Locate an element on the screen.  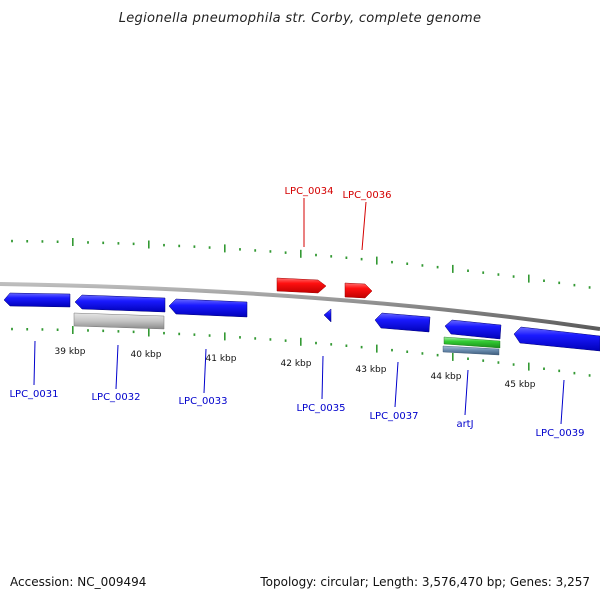
forward-labels: LPC_0034 LPC_0036 is located at coordinates (338, 218).